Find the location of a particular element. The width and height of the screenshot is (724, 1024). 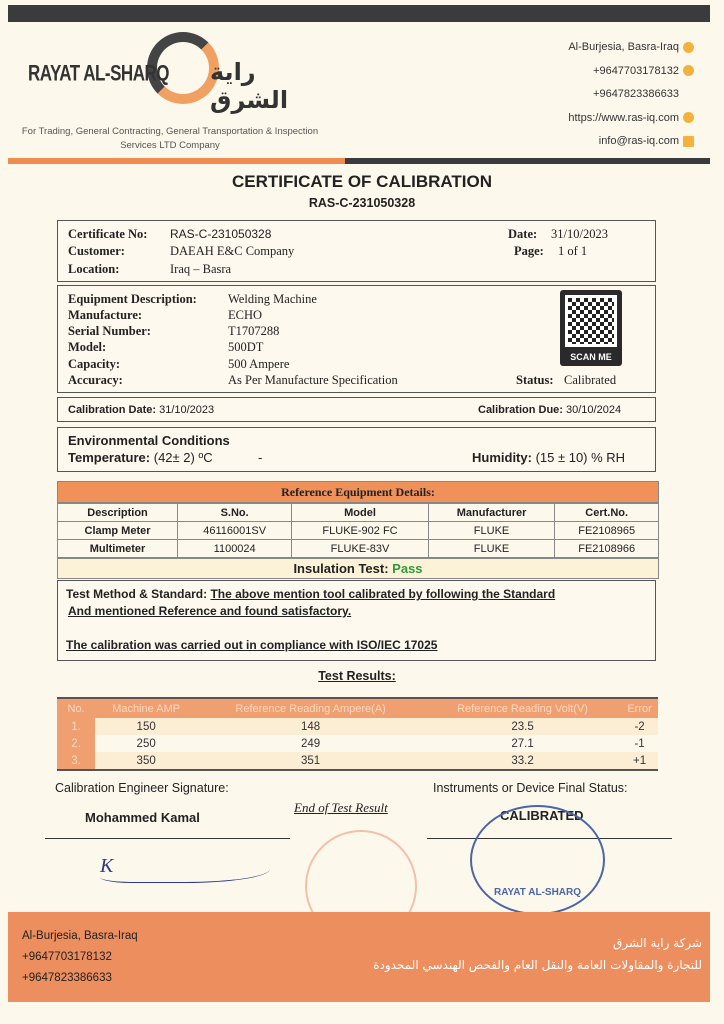

signature: K is located at coordinates (185, 869).